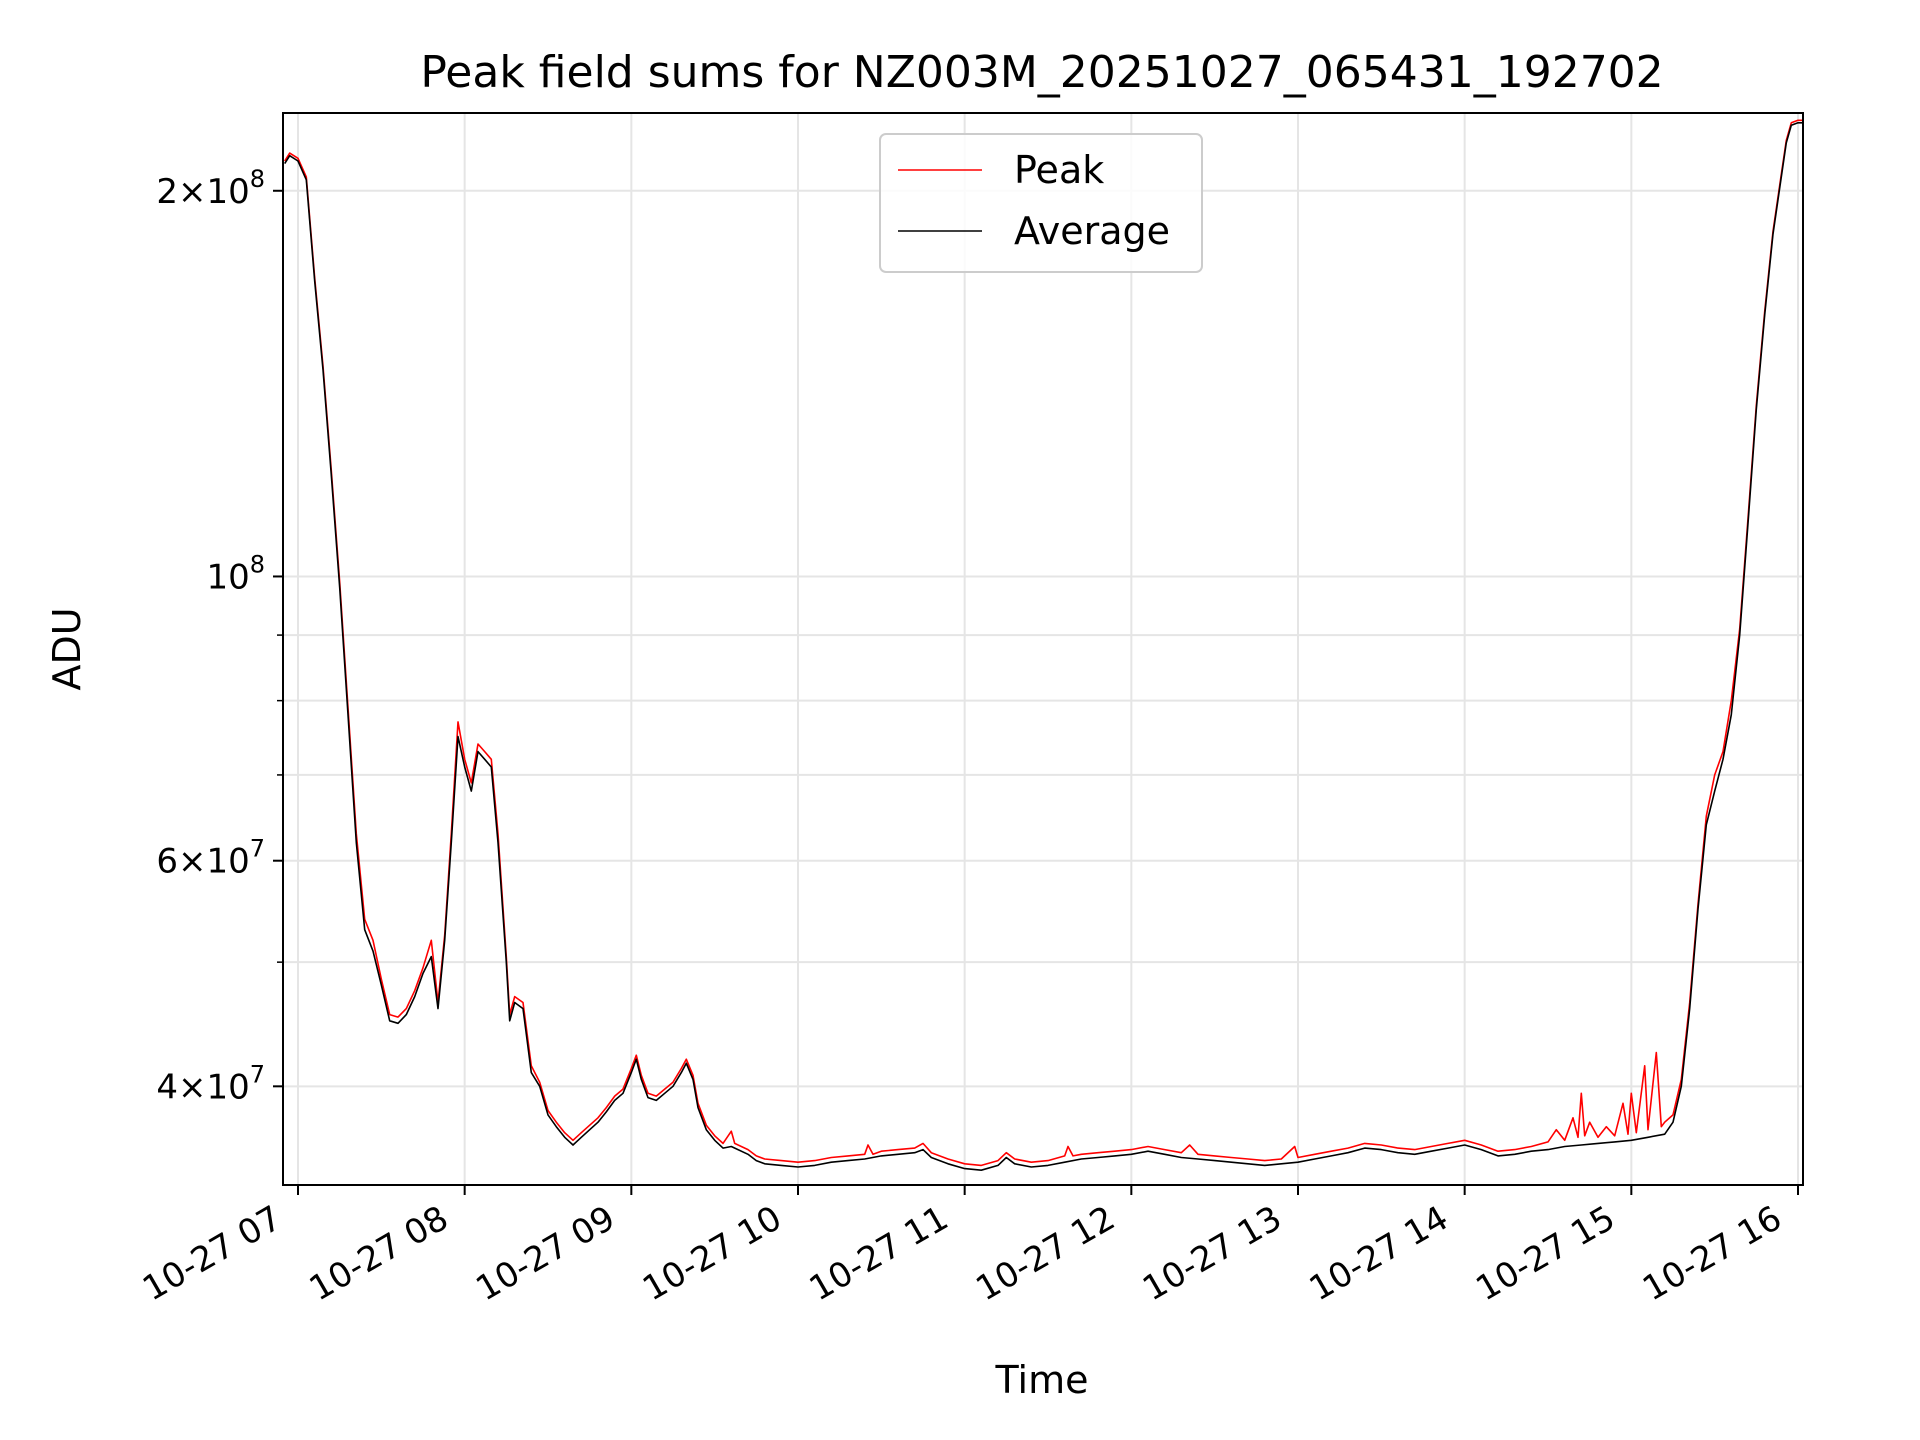 The height and width of the screenshot is (1440, 1920). Describe the element at coordinates (219, 636) in the screenshot. I see `y-axis-ticks: 4×107 6×107 108 2×108` at that location.